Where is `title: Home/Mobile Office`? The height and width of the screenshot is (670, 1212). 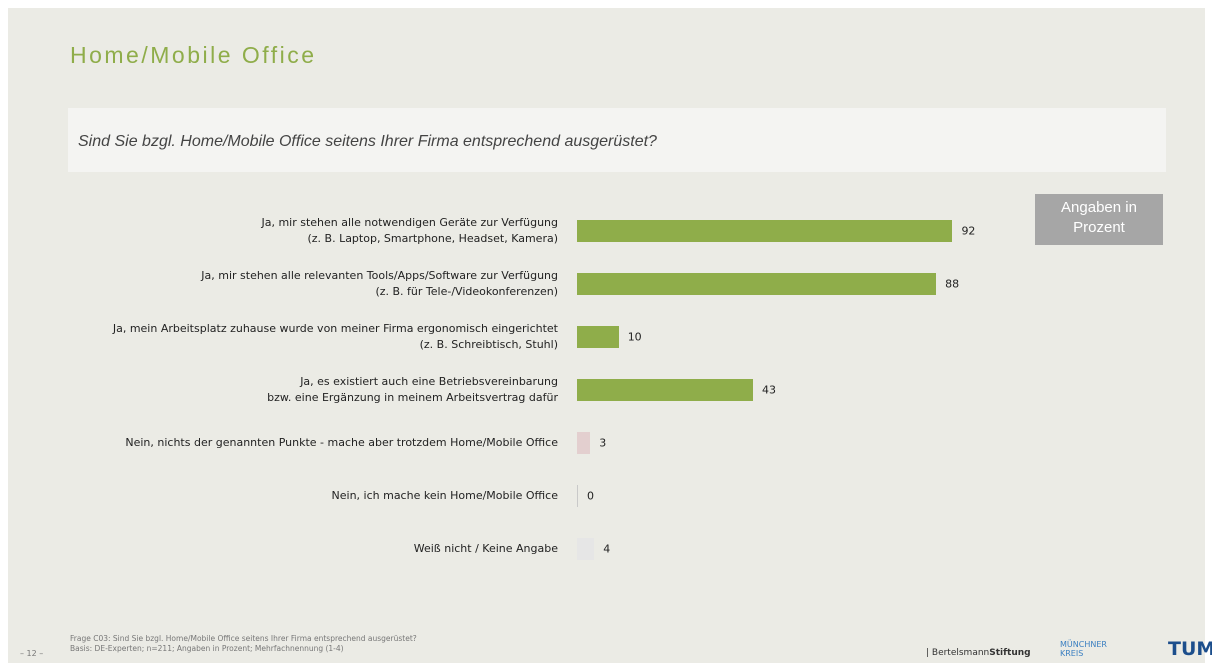 title: Home/Mobile Office is located at coordinates (193, 55).